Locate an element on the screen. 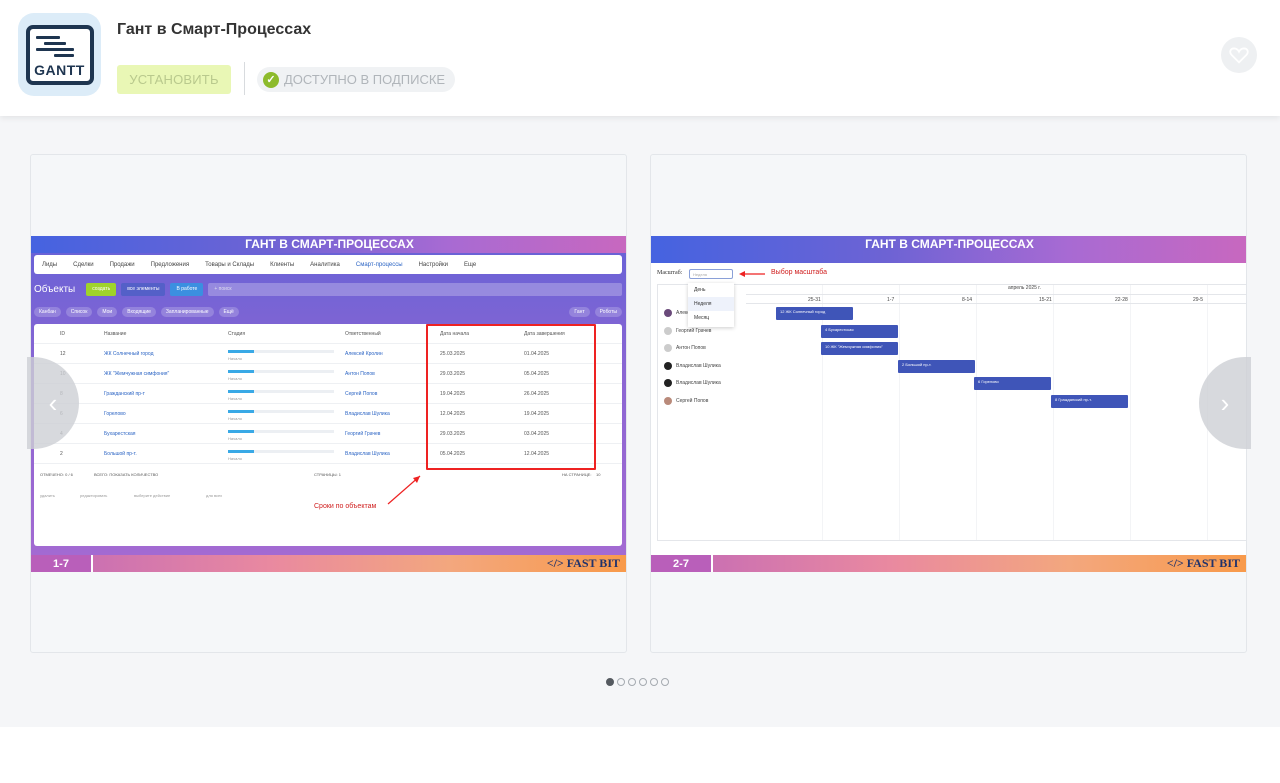 Image resolution: width=1280 pixels, height=783 pixels. gantt-person: Антон Попов is located at coordinates (685, 348).